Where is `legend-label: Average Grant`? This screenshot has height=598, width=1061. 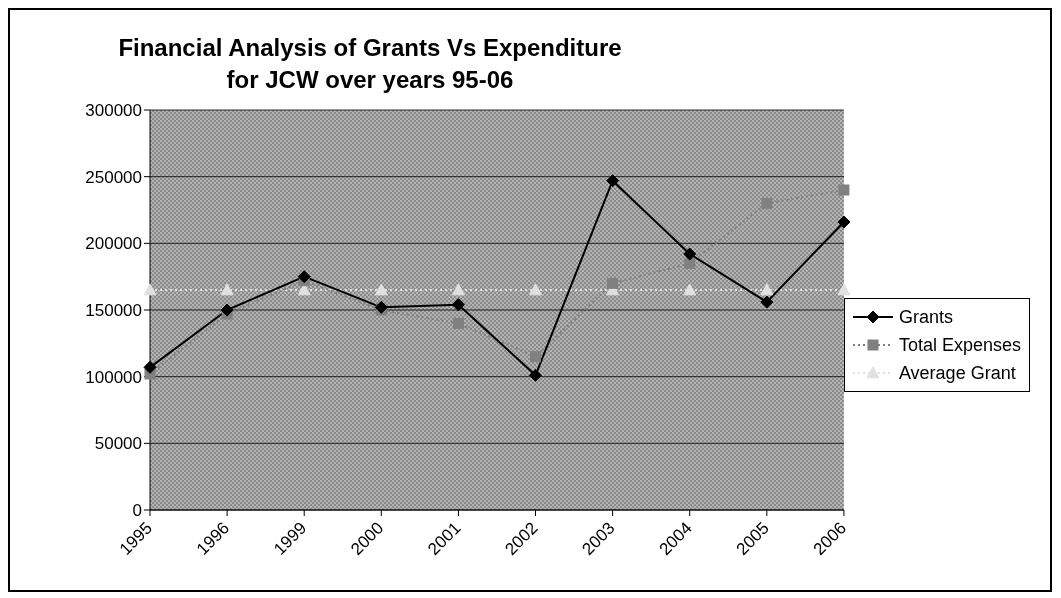
legend-label: Average Grant is located at coordinates (957, 373).